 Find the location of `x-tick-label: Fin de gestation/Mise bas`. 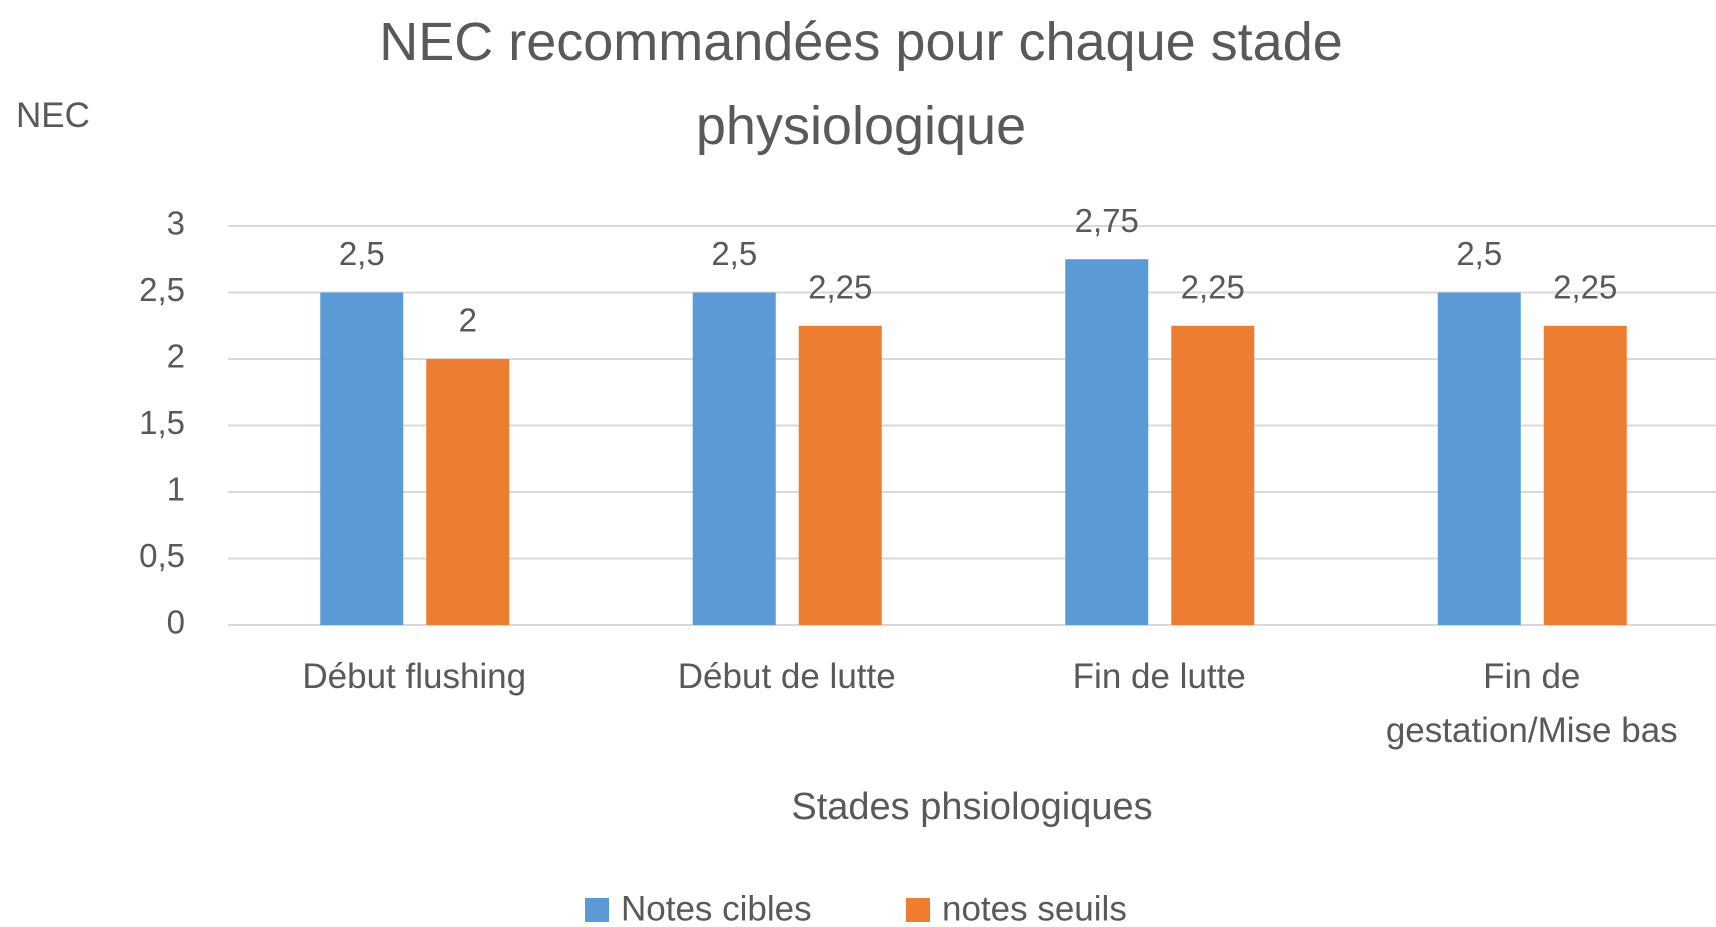

x-tick-label: Fin de gestation/Mise bas is located at coordinates (1531, 703).